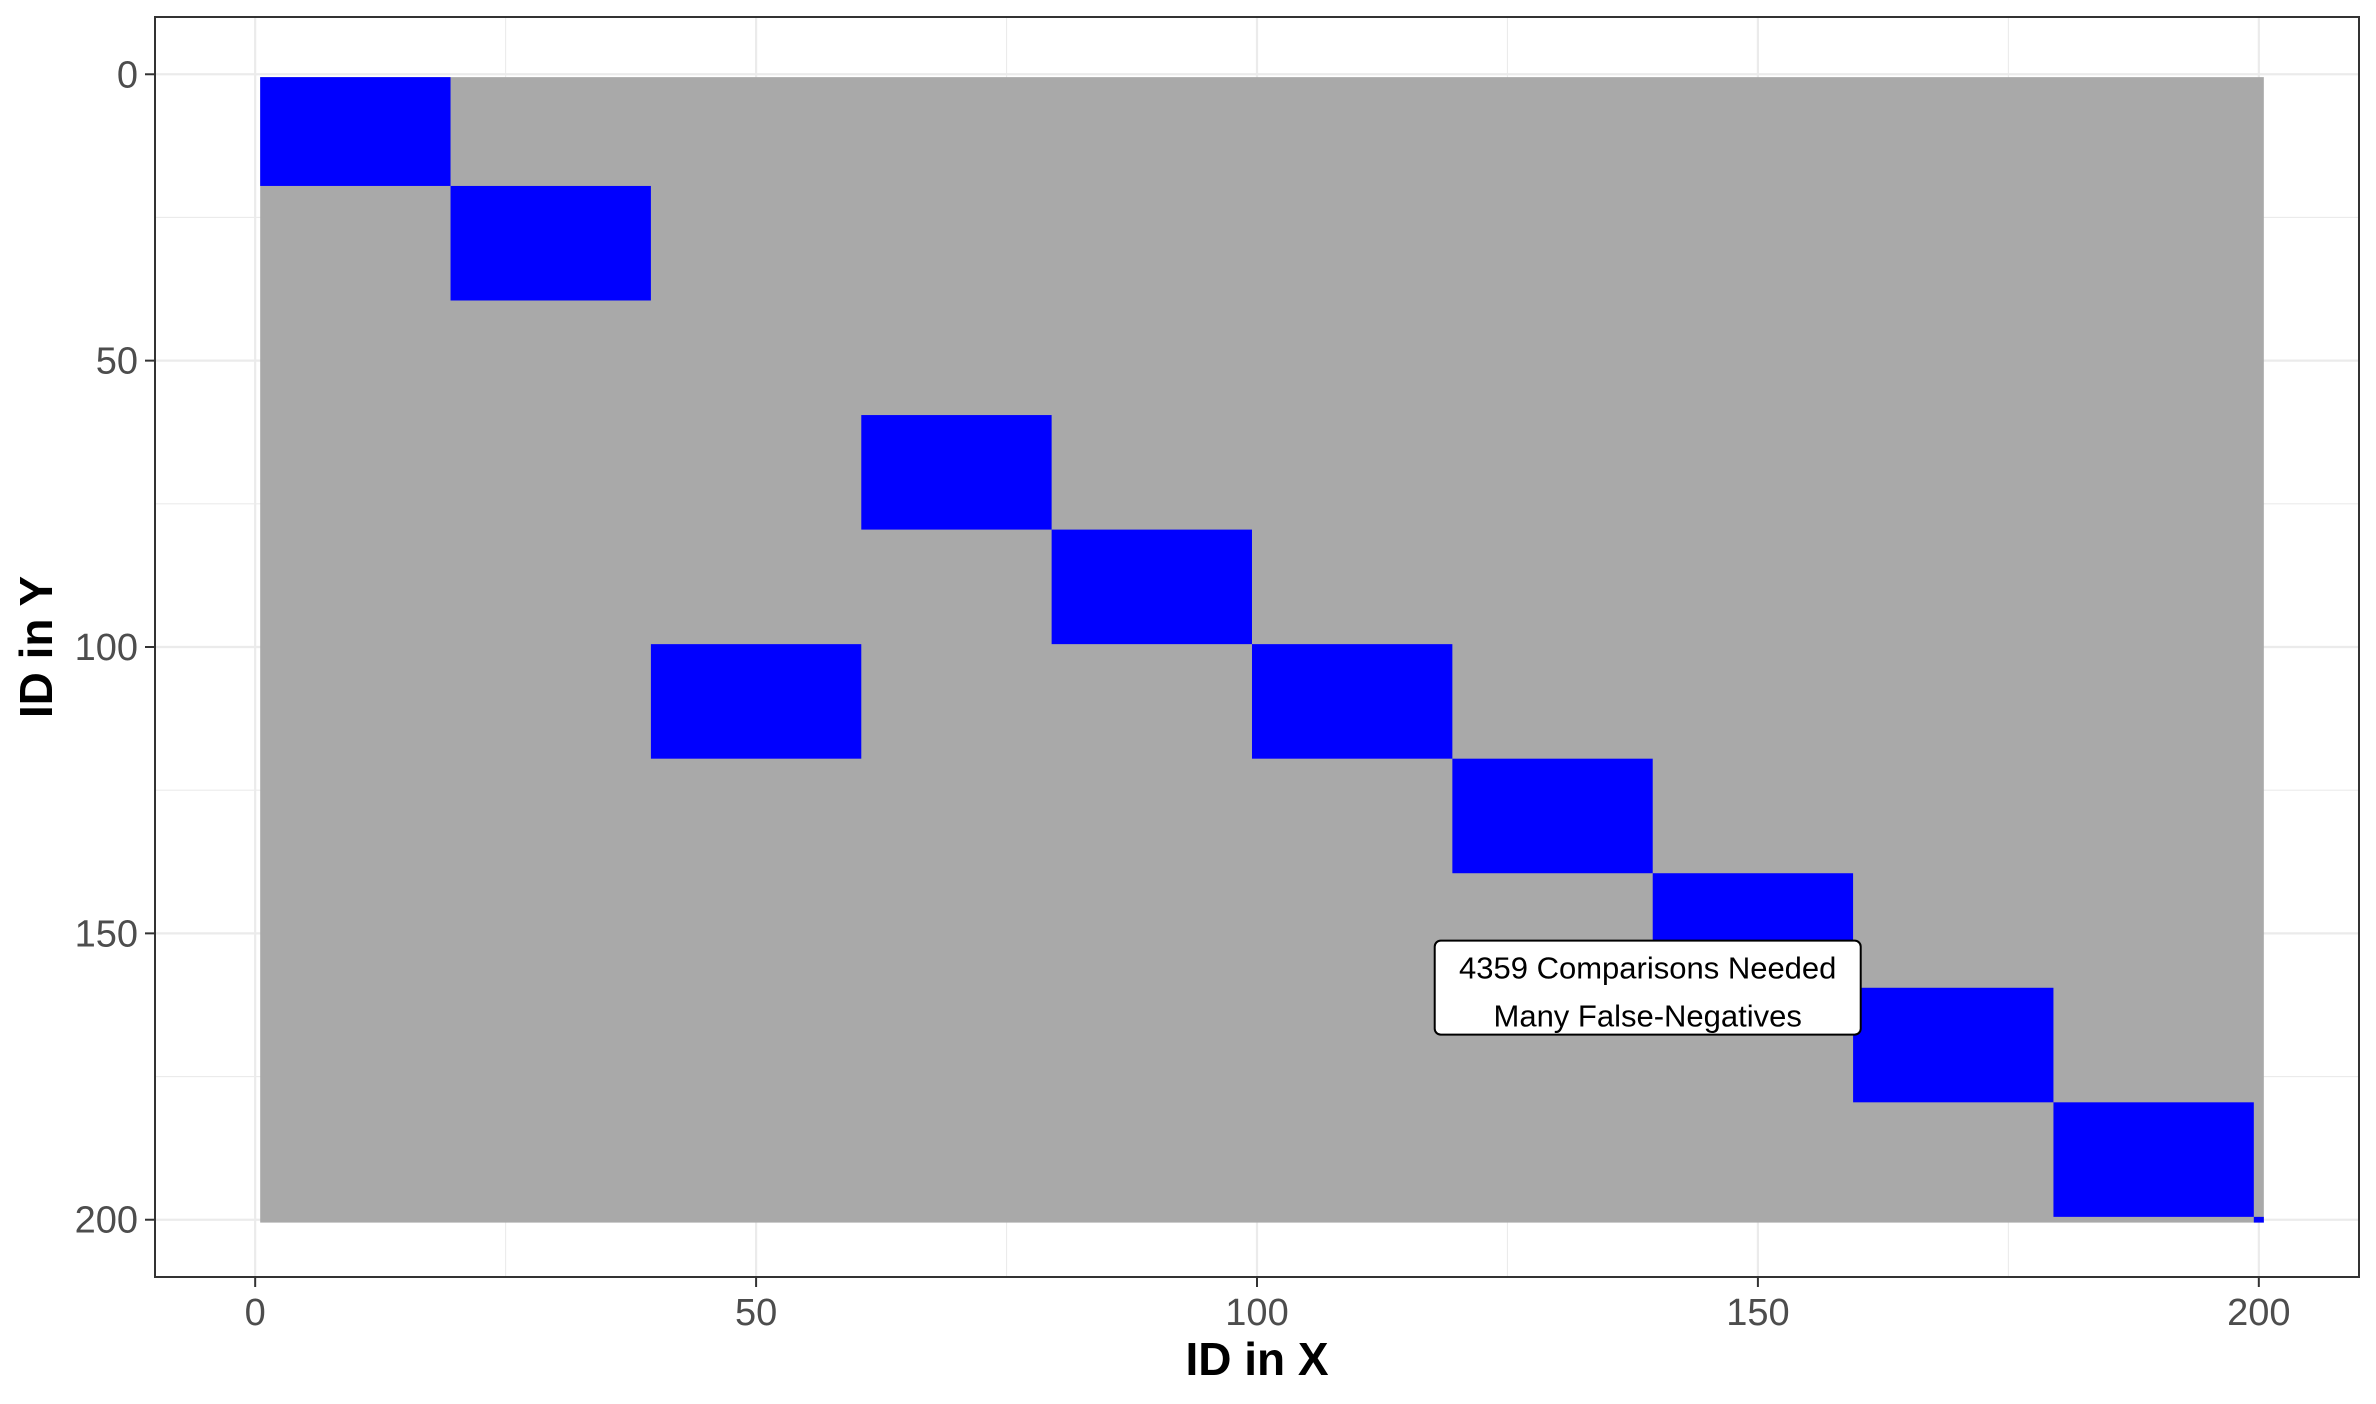 Image resolution: width=2376 pixels, height=1404 pixels. What do you see at coordinates (36, 647) in the screenshot?
I see `y-axis-title: ID in Y` at bounding box center [36, 647].